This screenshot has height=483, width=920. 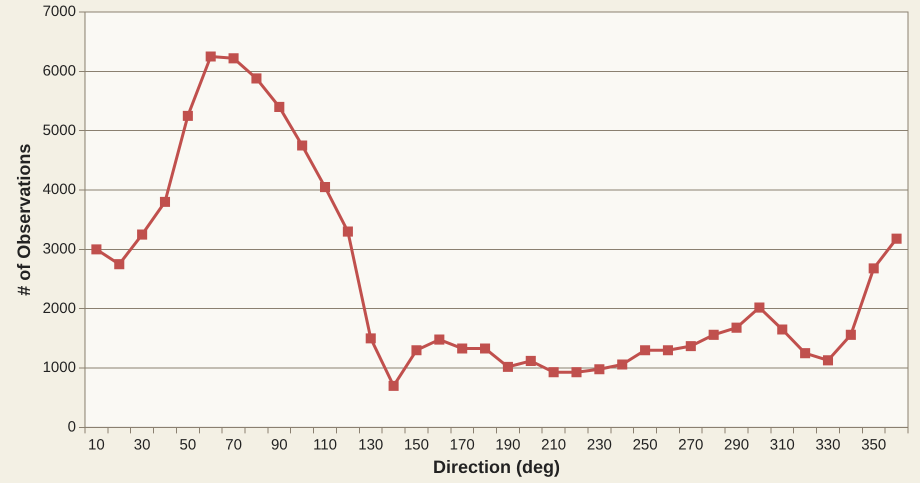 I want to click on x-tick-label: 150, so click(x=416, y=445).